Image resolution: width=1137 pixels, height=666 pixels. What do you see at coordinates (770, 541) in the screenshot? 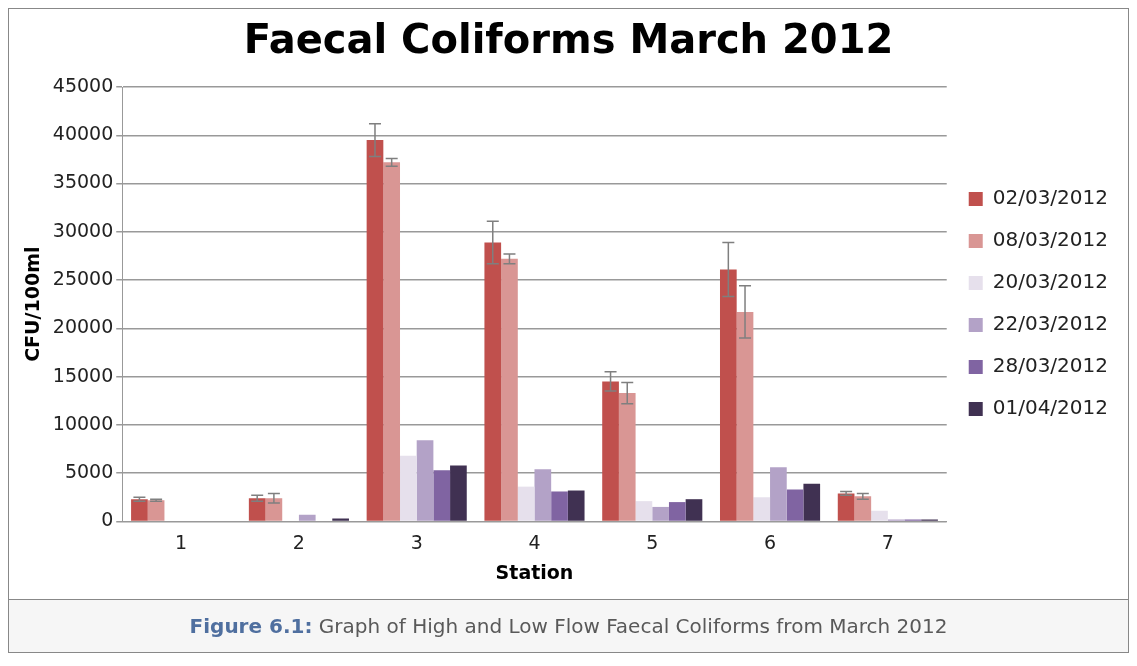
I see `x-tick-label: 6` at bounding box center [770, 541].